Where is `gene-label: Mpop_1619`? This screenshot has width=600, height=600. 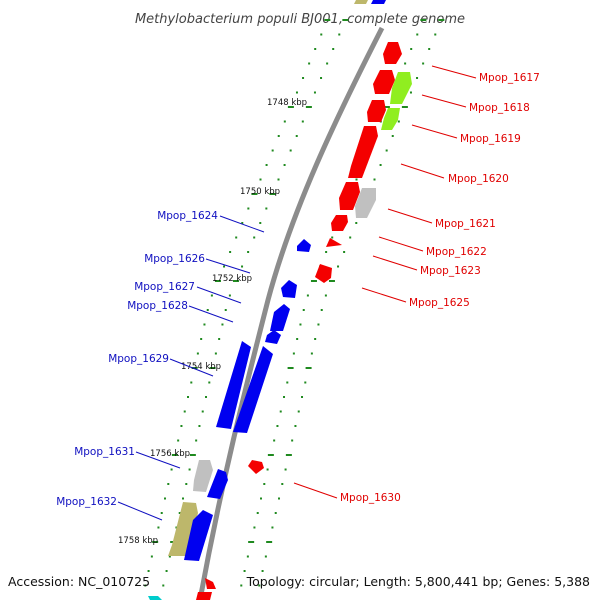 gene-label: Mpop_1619 is located at coordinates (490, 139).